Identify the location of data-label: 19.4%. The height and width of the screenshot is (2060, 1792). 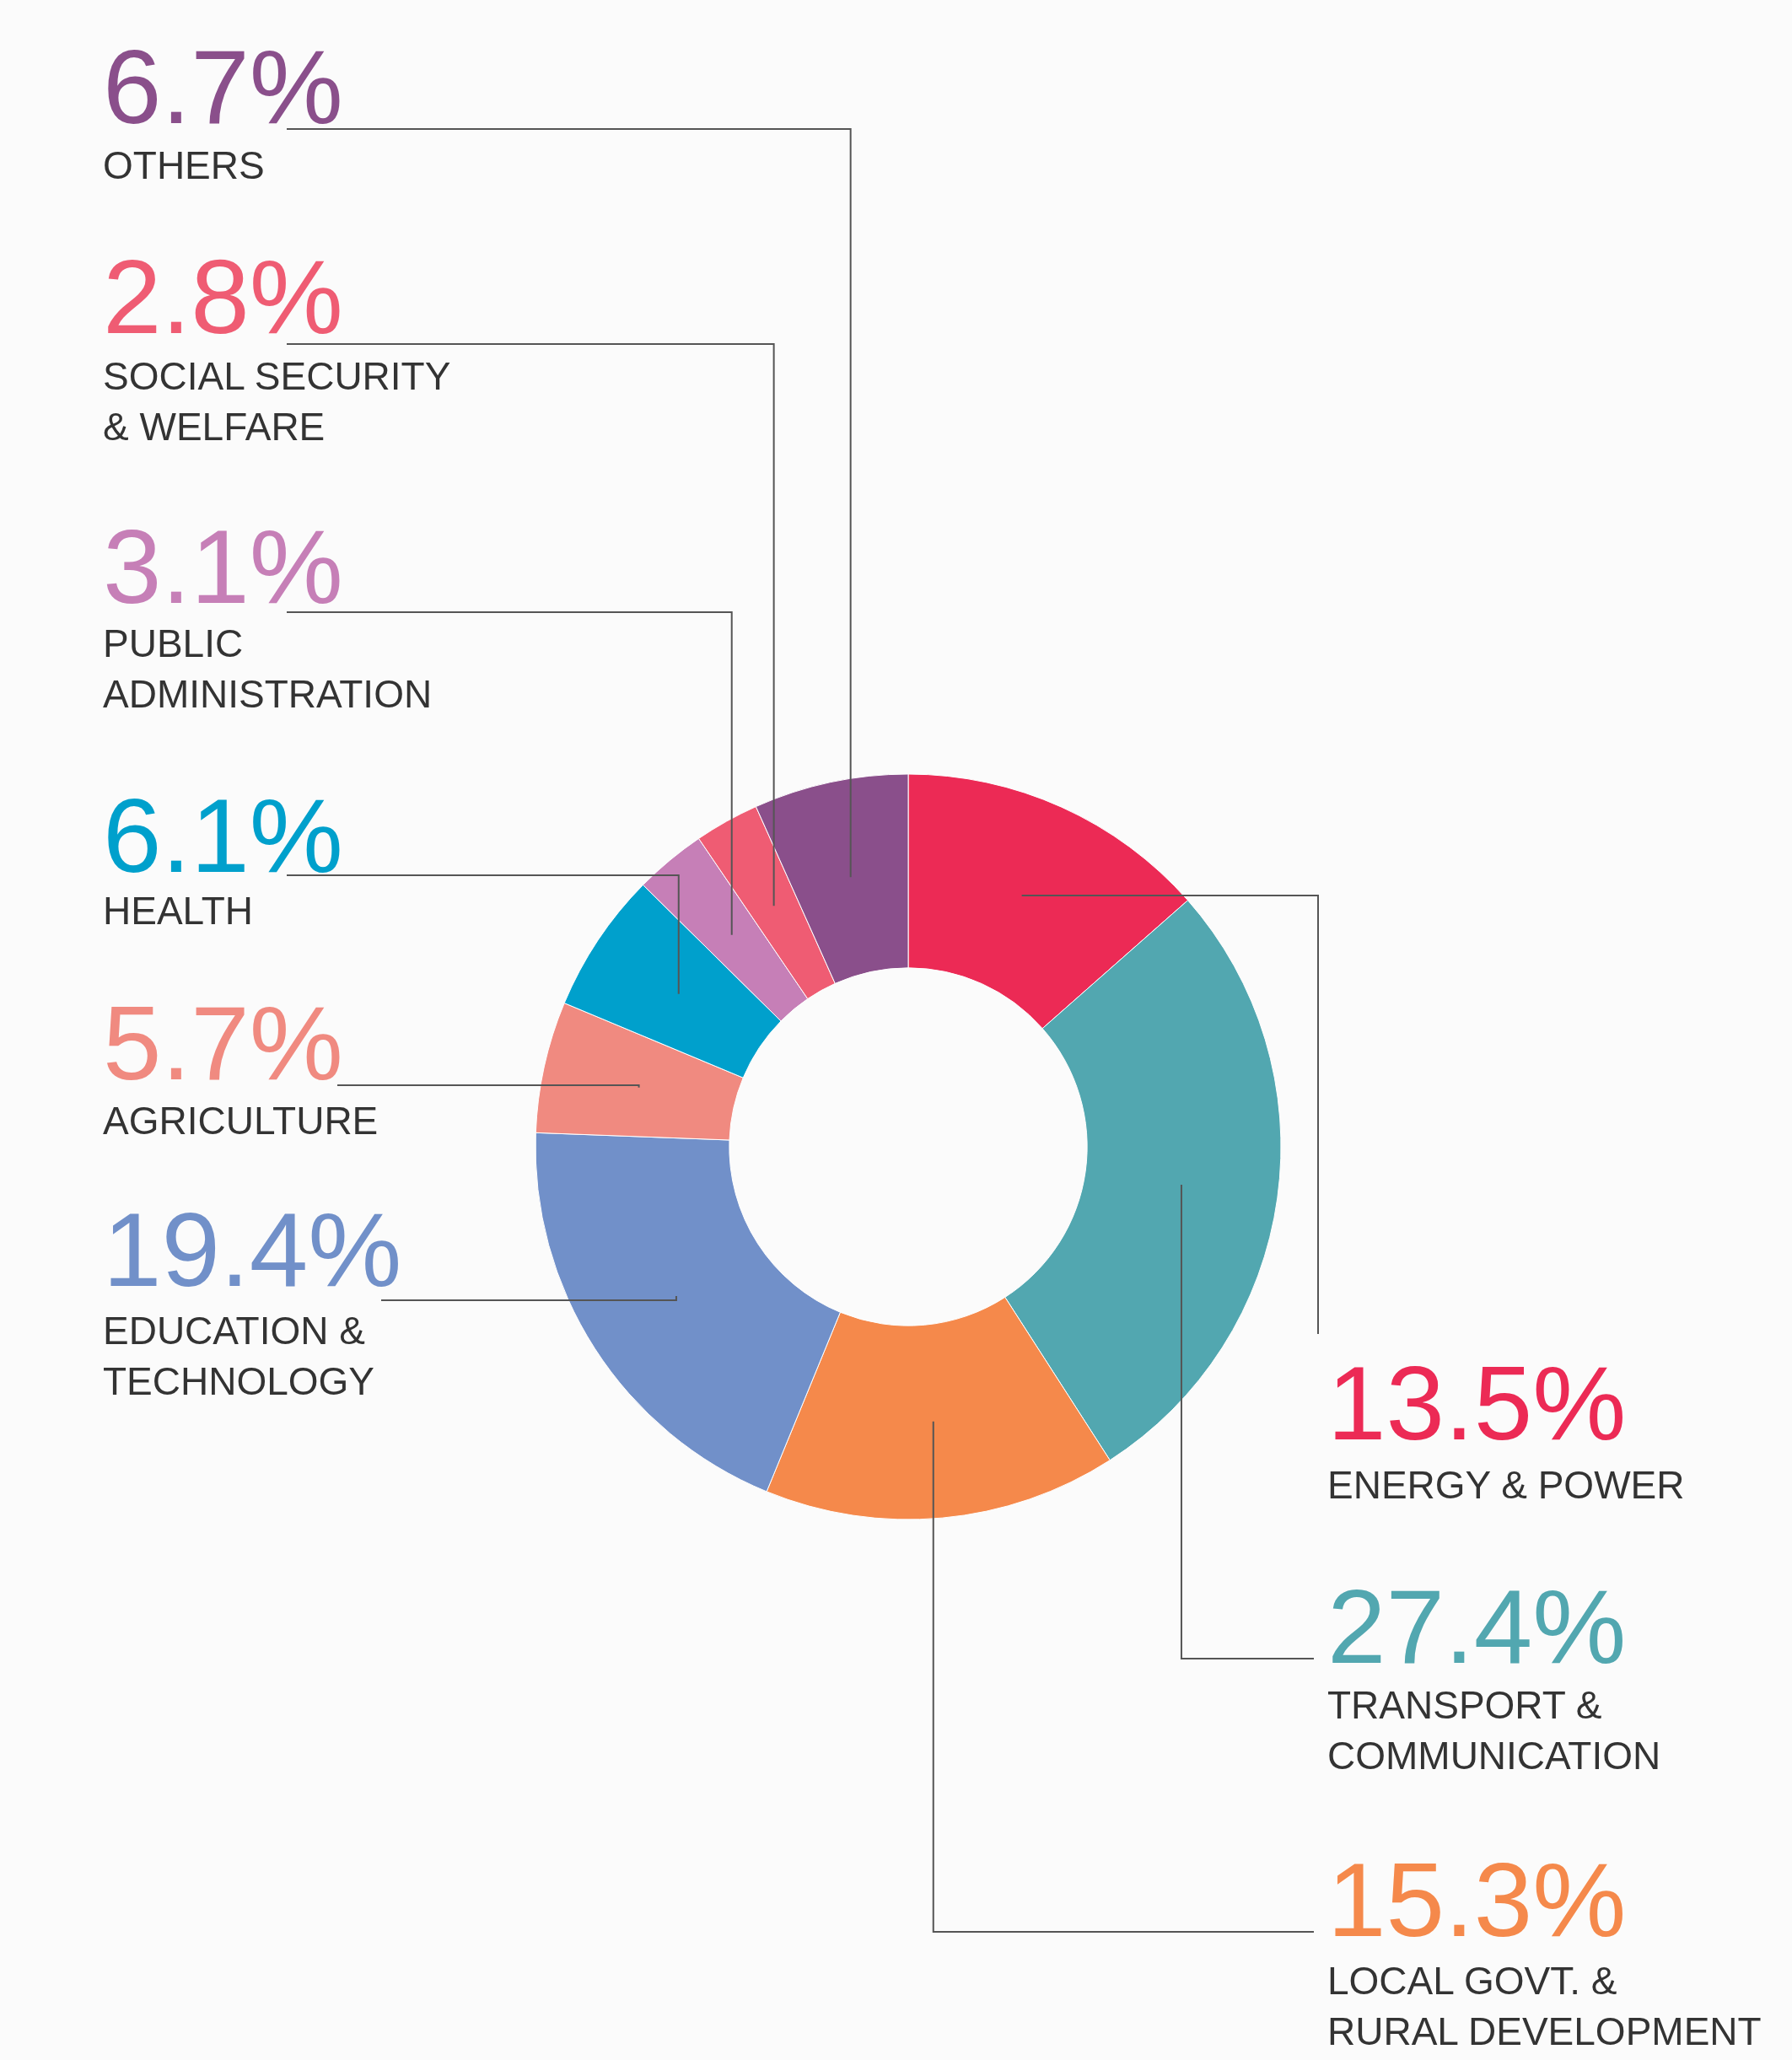
(252, 1249).